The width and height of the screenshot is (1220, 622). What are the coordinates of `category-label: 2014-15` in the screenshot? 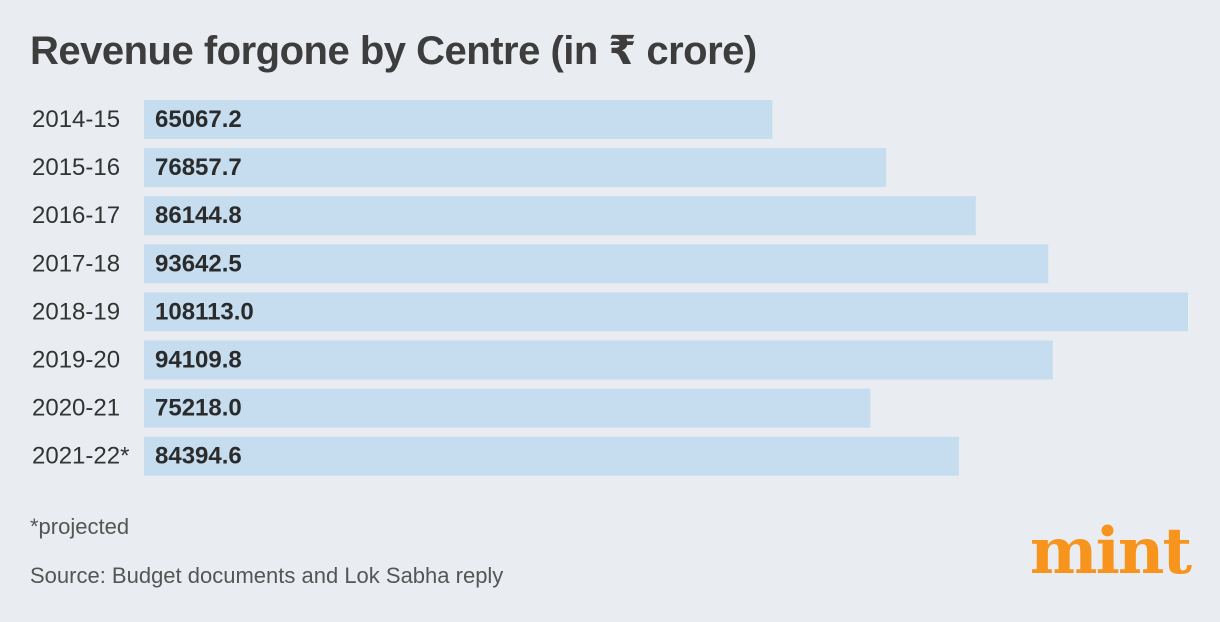 It's located at (76, 119).